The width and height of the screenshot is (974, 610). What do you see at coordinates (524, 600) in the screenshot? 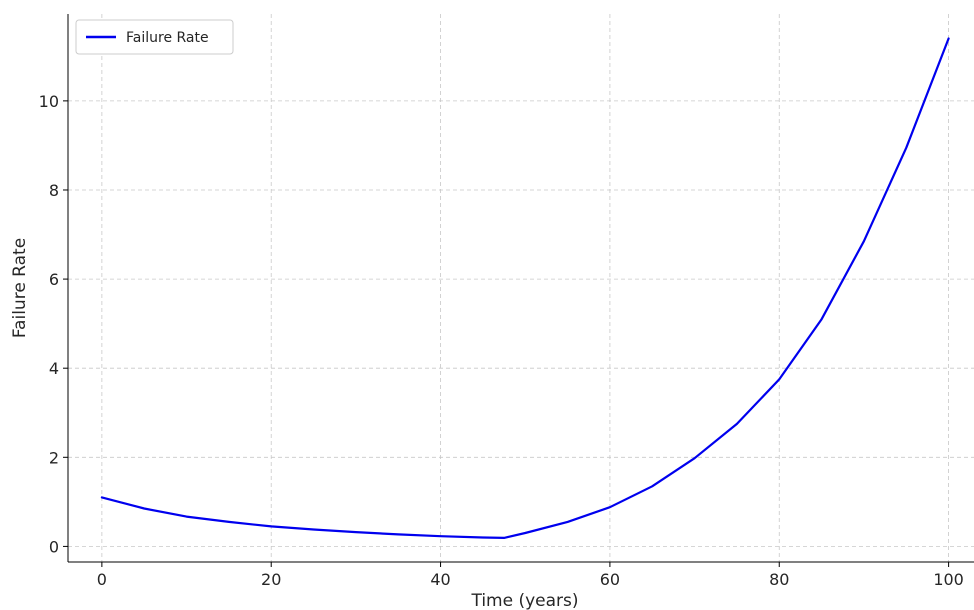
I see `x-axis-label: Time (years)` at bounding box center [524, 600].